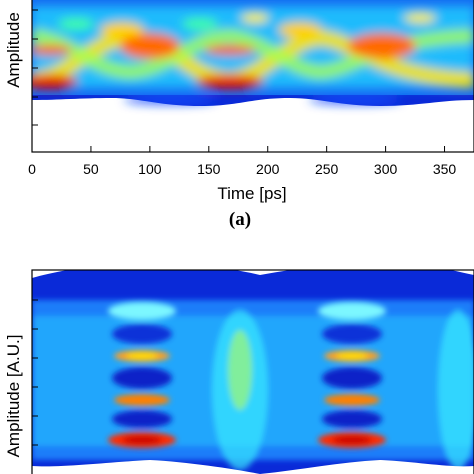 The width and height of the screenshot is (474, 474). What do you see at coordinates (327, 169) in the screenshot?
I see `panel-a-x-tick-label: 250` at bounding box center [327, 169].